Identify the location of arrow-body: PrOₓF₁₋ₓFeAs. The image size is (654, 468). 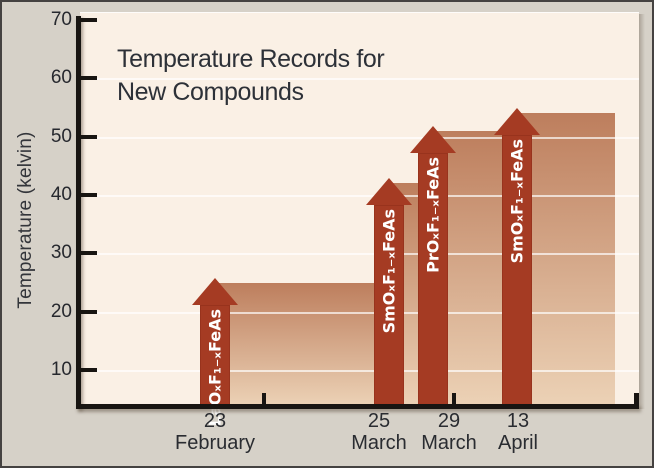
(433, 279).